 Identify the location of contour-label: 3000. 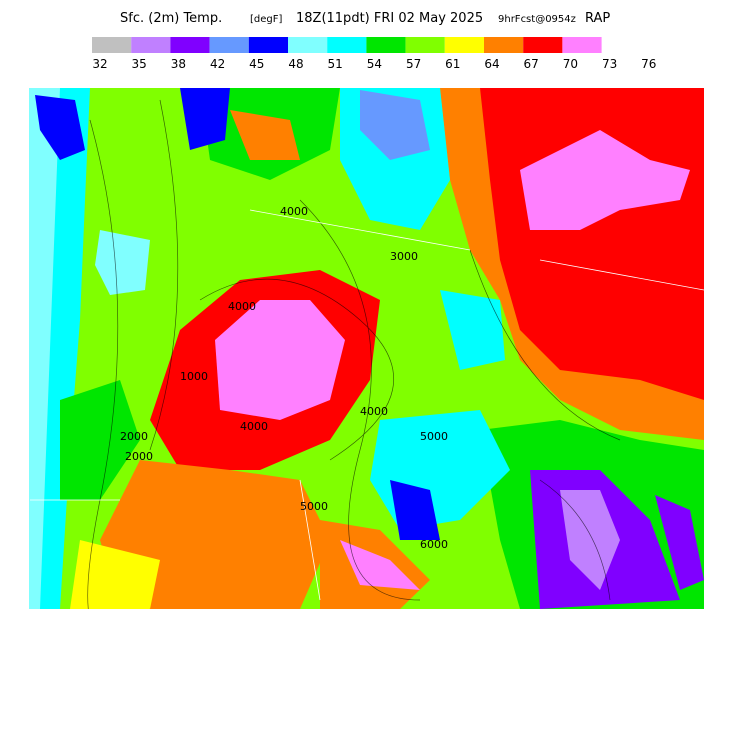
(404, 256).